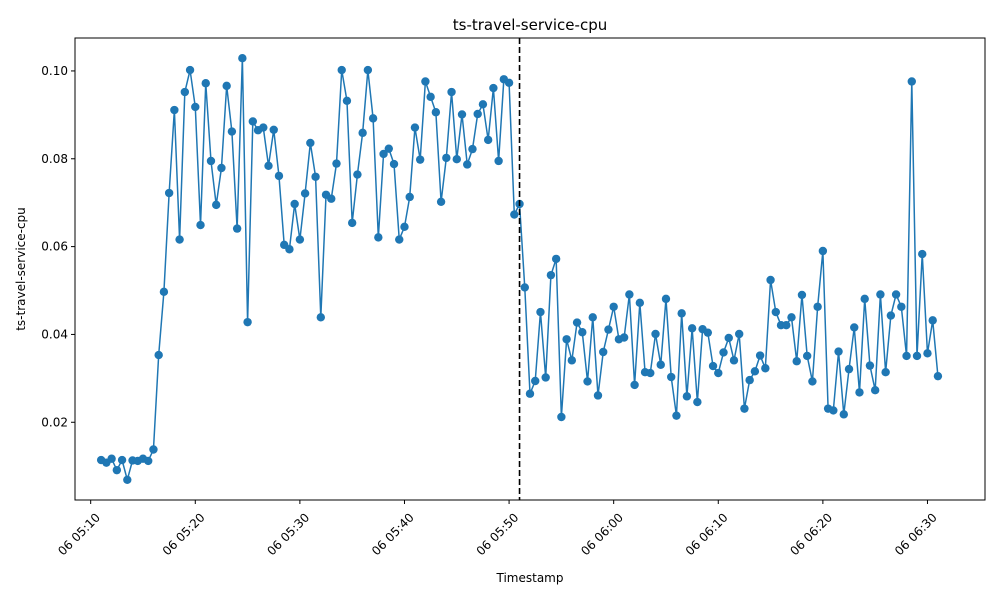  Describe the element at coordinates (498, 534) in the screenshot. I see `x-tick-label: 06 05:50` at that location.